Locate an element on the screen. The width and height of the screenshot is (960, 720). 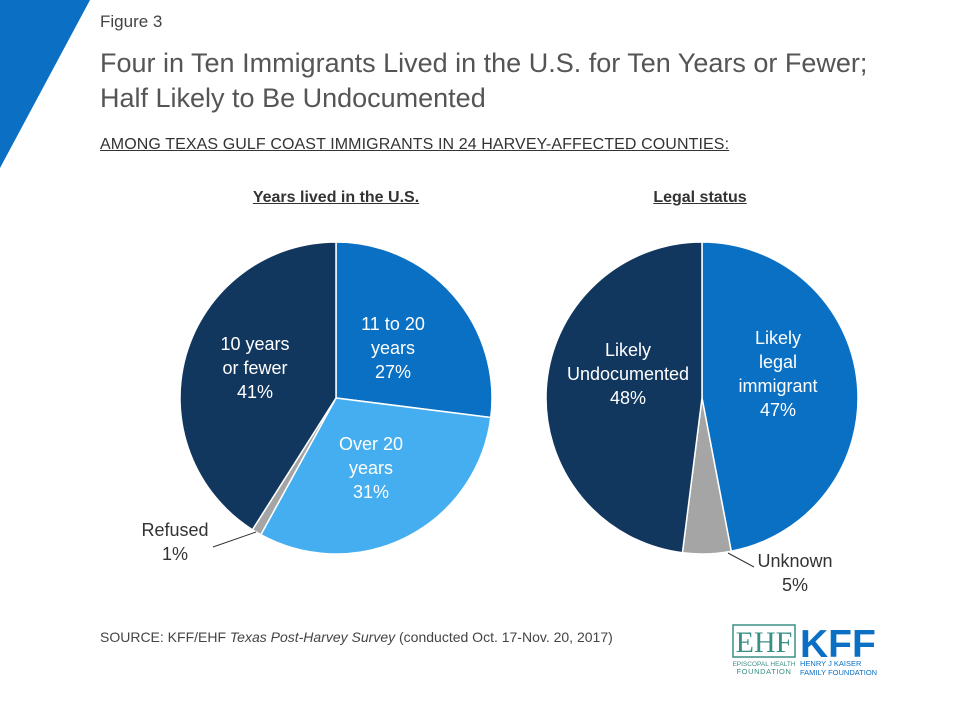
kff-logo-letters: KFF is located at coordinates (838, 644).